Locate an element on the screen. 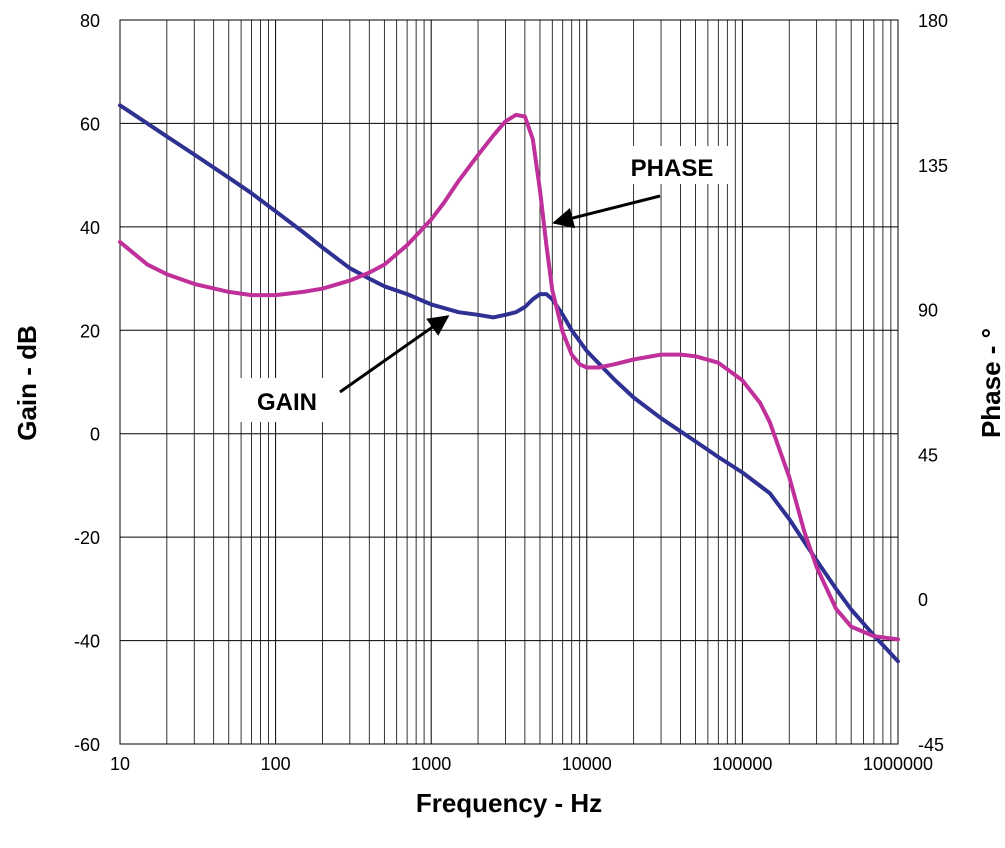 This screenshot has width=1005, height=848. x-tick-label: 10 is located at coordinates (120, 764).